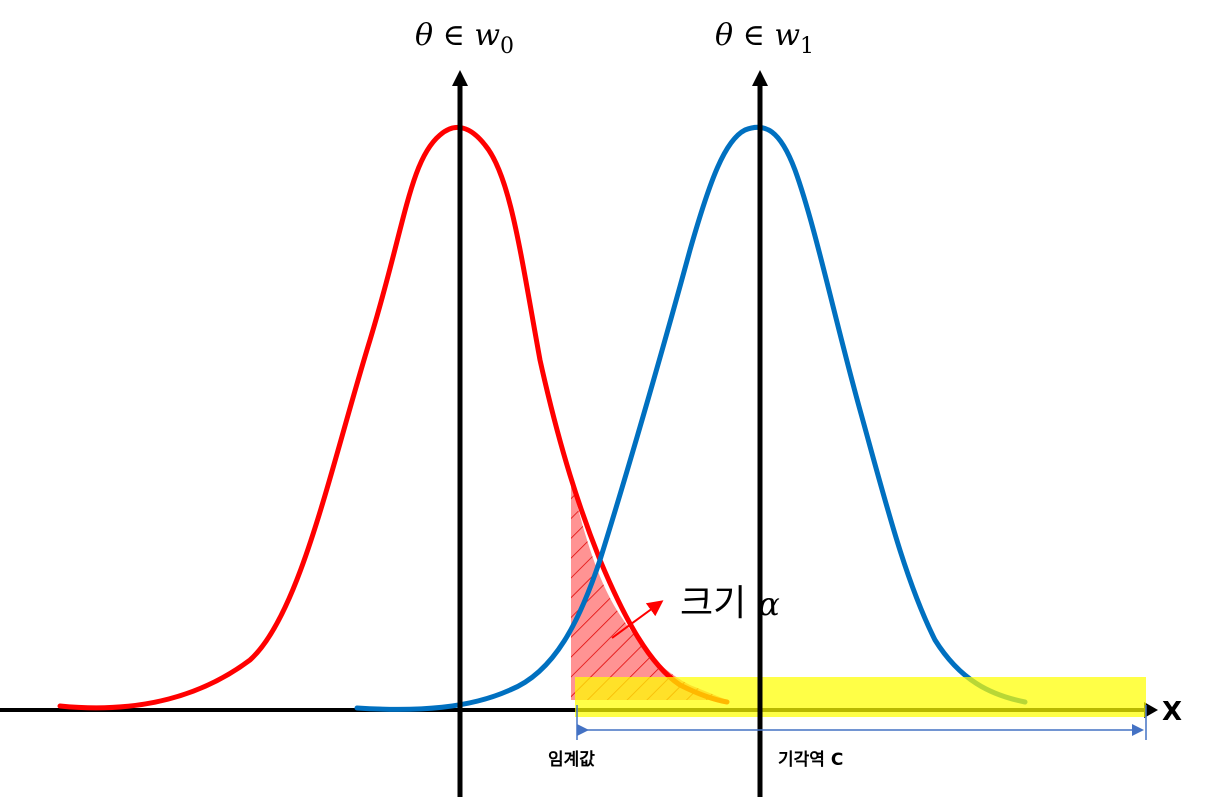 This screenshot has width=1206, height=797. Describe the element at coordinates (637, 619) in the screenshot. I see `alpha-pointer-arrow` at that location.